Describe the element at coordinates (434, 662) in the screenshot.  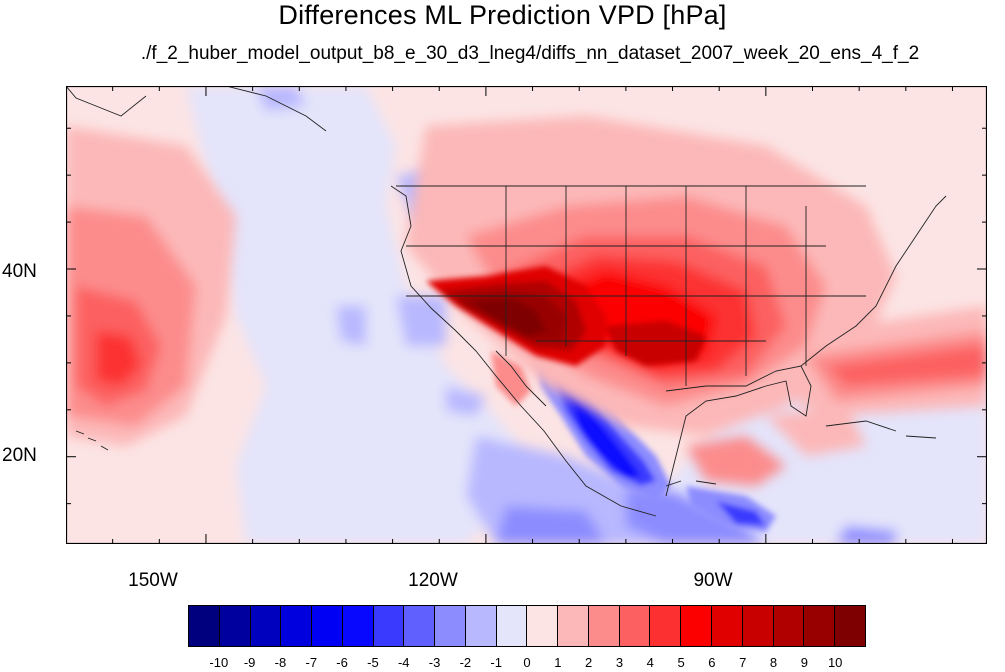
I see `colorbar-tick-label: -3` at that location.